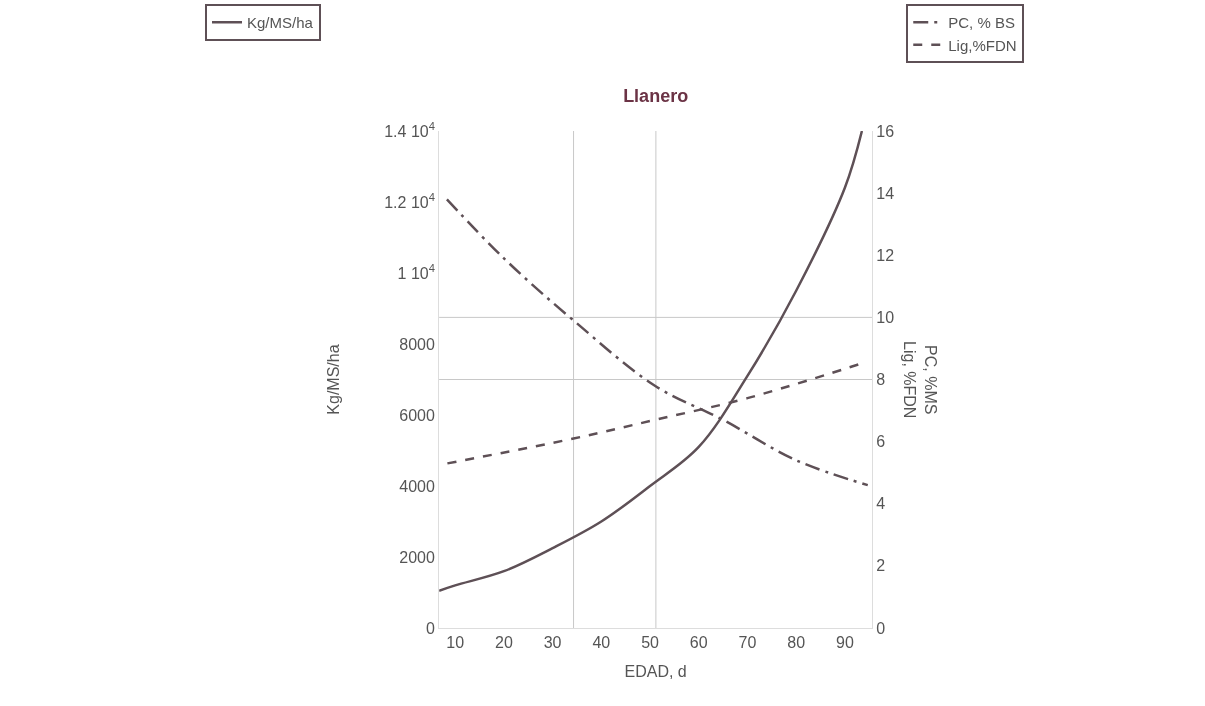 The image size is (1205, 706). What do you see at coordinates (409, 200) in the screenshot?
I see `y-tick-label: 1.2 10$^{4}$` at bounding box center [409, 200].